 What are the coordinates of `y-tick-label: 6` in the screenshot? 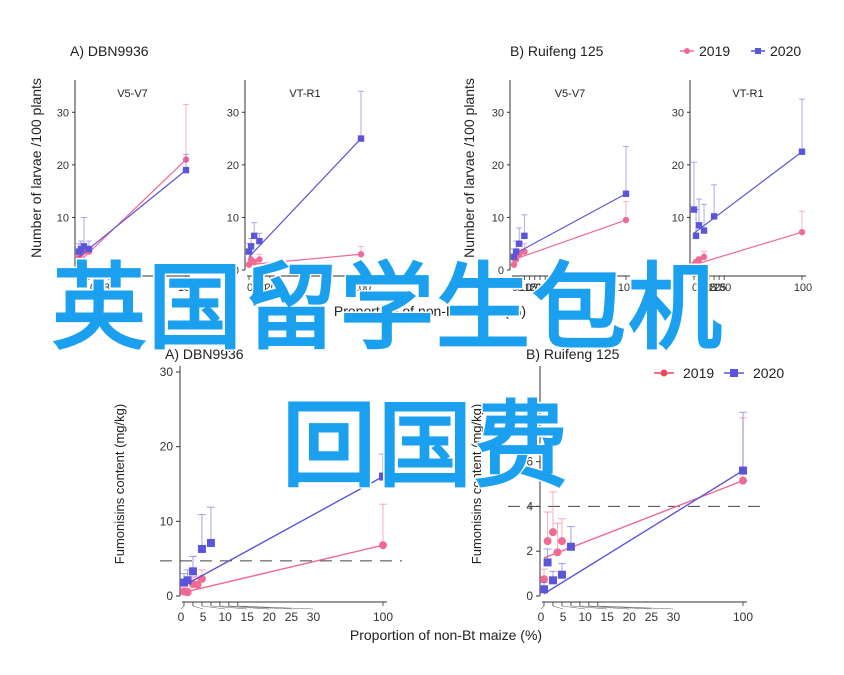 It's located at (529, 462).